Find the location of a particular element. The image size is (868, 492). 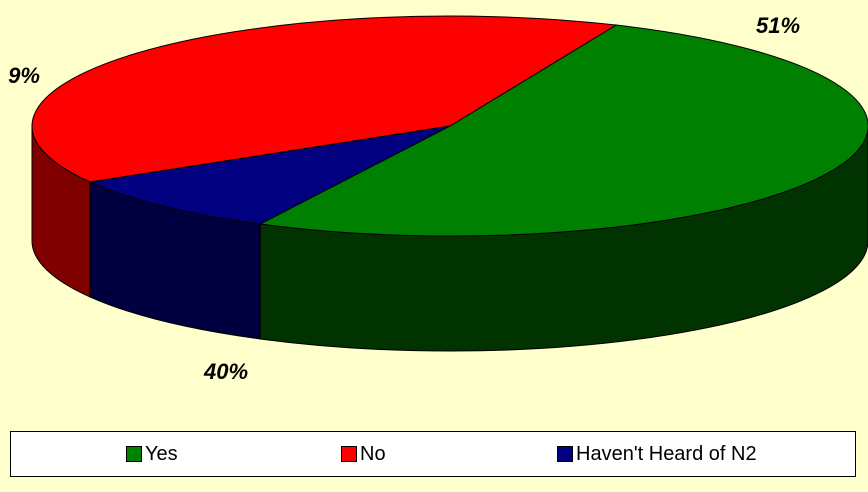

legend-item-no: No is located at coordinates (363, 454).